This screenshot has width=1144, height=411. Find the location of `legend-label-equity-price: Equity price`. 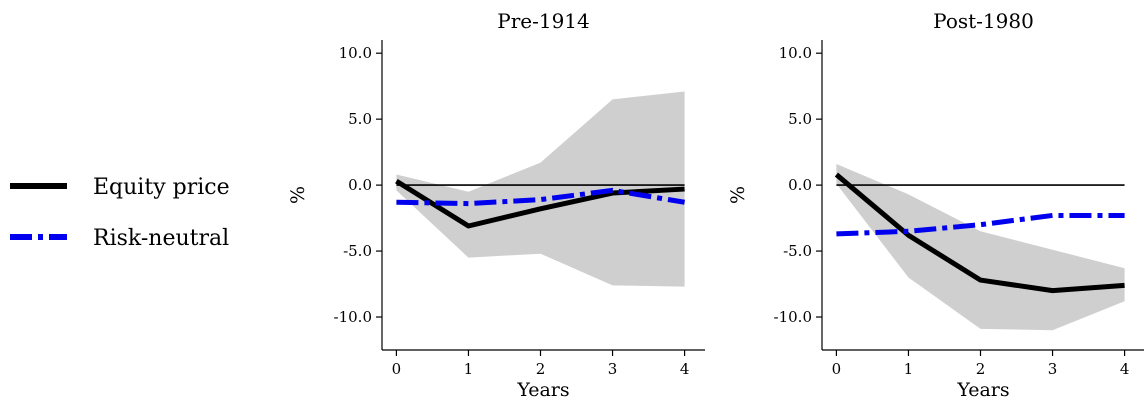

legend-label-equity-price: Equity price is located at coordinates (161, 187).